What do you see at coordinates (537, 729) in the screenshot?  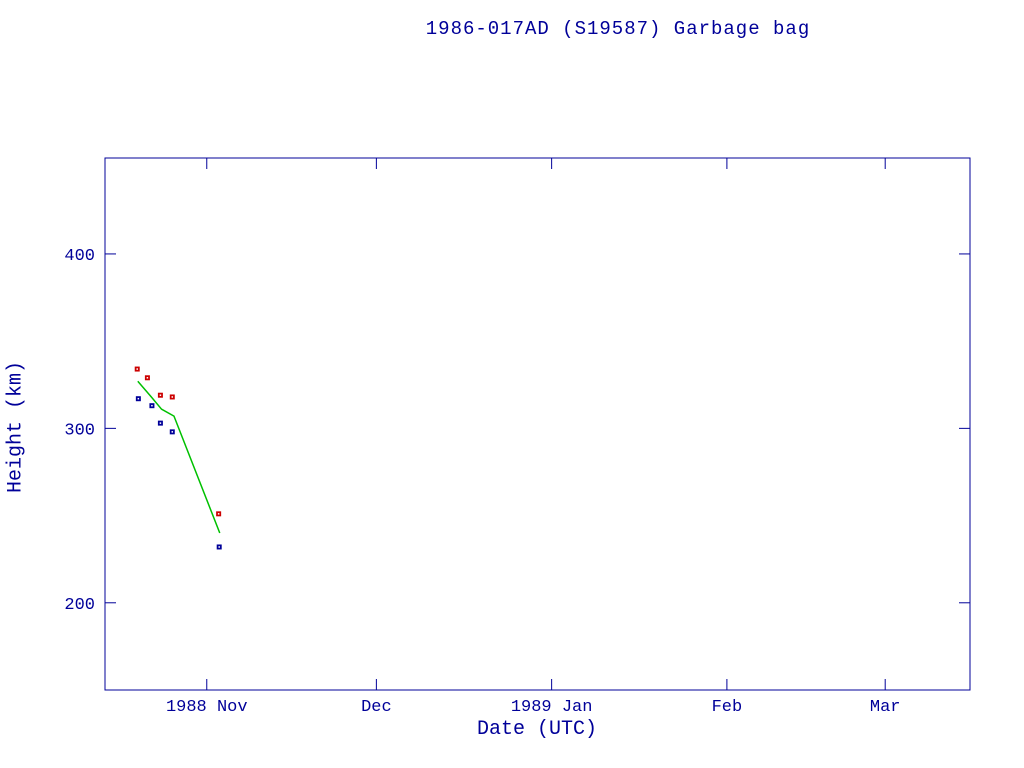 I see `x-axis-label: Date (UTC)` at bounding box center [537, 729].